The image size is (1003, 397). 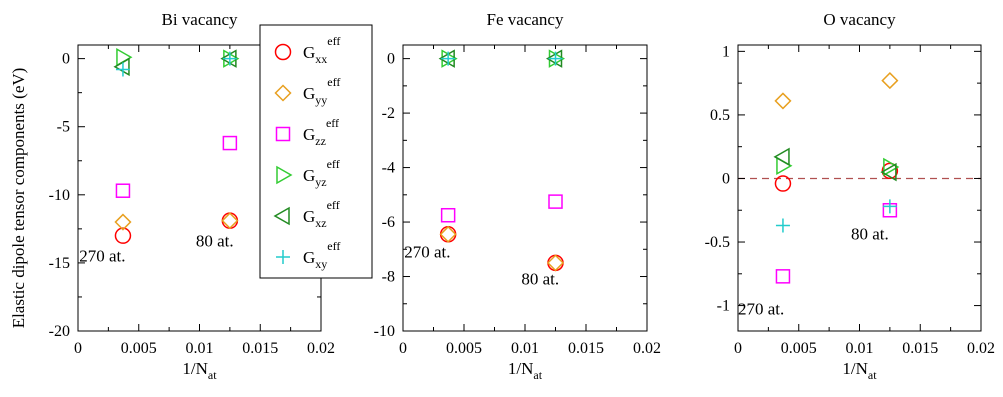 What do you see at coordinates (321, 173) in the screenshot?
I see `legend-label: Gyzeff` at bounding box center [321, 173].